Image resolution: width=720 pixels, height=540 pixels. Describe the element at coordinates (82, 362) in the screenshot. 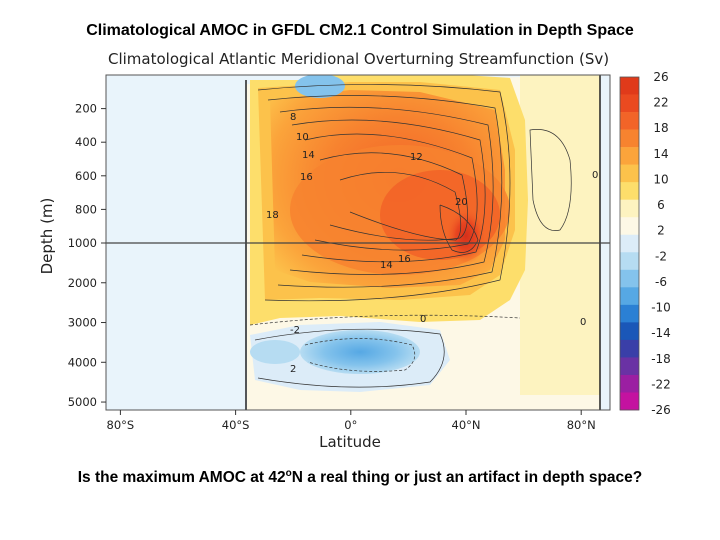

I see `y-tick-label: 4000` at that location.